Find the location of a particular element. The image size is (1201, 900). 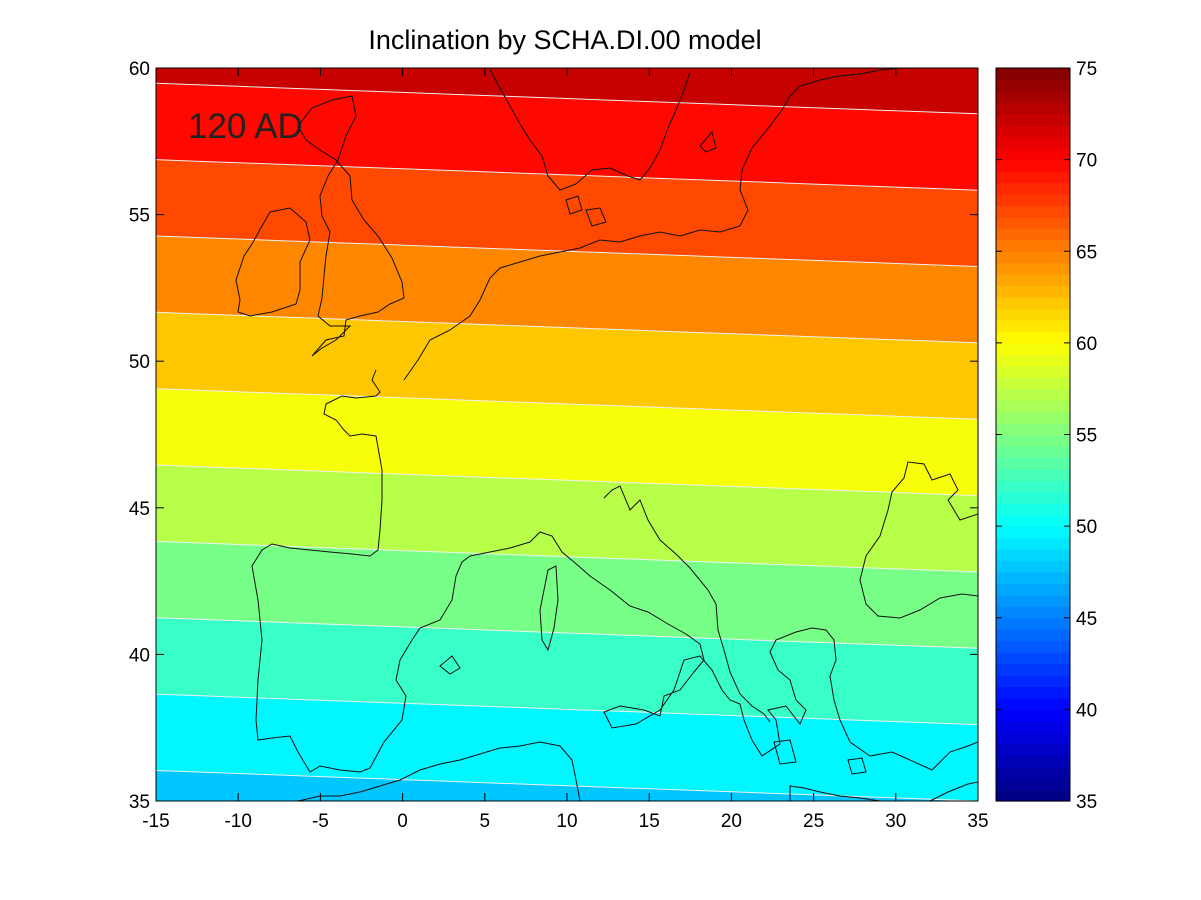

coastline-france-italy is located at coordinates (723, 651).